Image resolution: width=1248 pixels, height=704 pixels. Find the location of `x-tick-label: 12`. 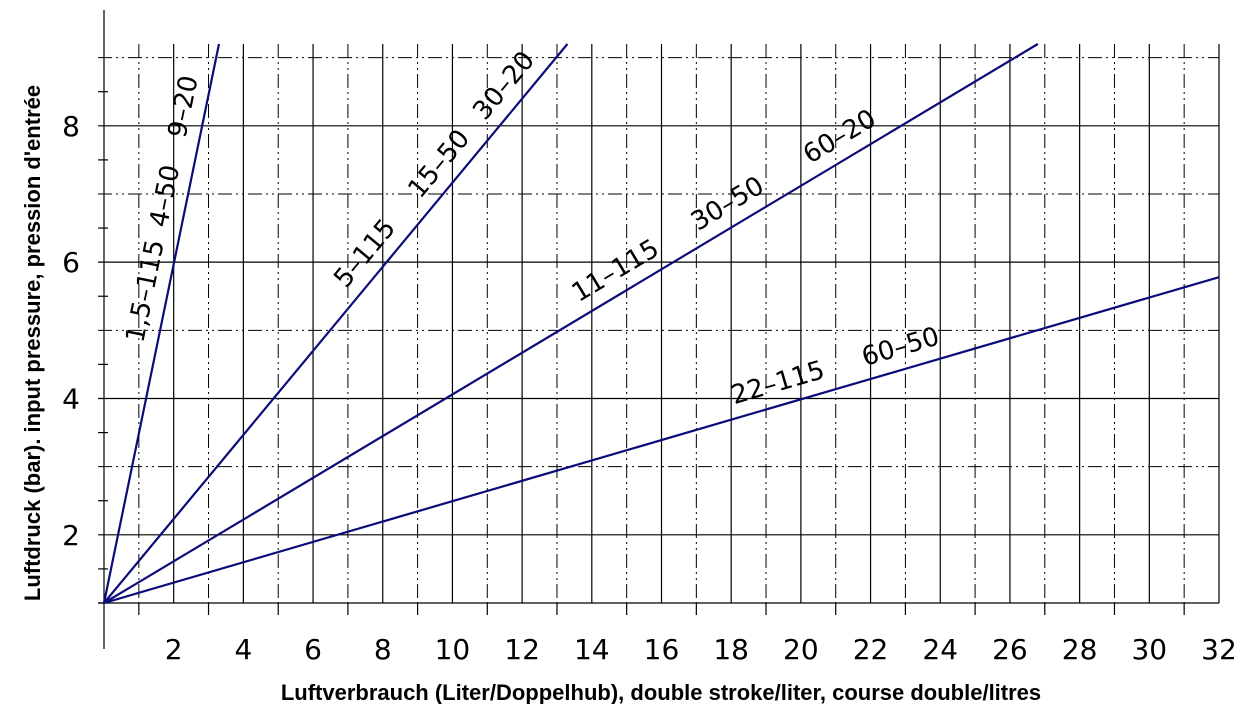

x-tick-label: 12 is located at coordinates (522, 649).